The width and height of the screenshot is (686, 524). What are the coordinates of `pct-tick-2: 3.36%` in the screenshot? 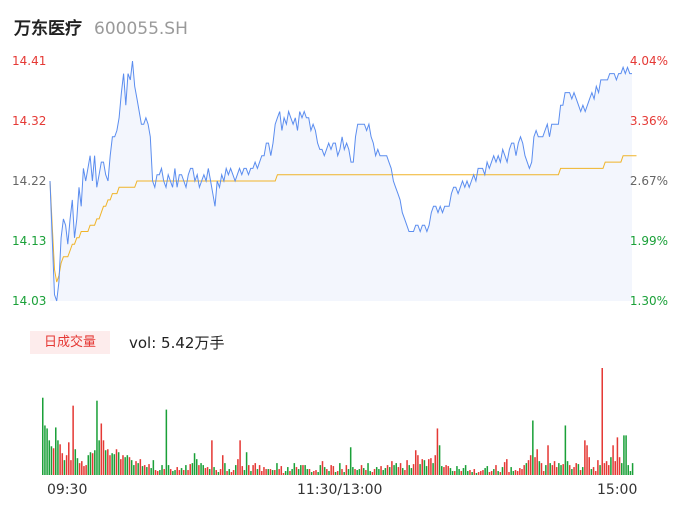 It's located at (648, 121).